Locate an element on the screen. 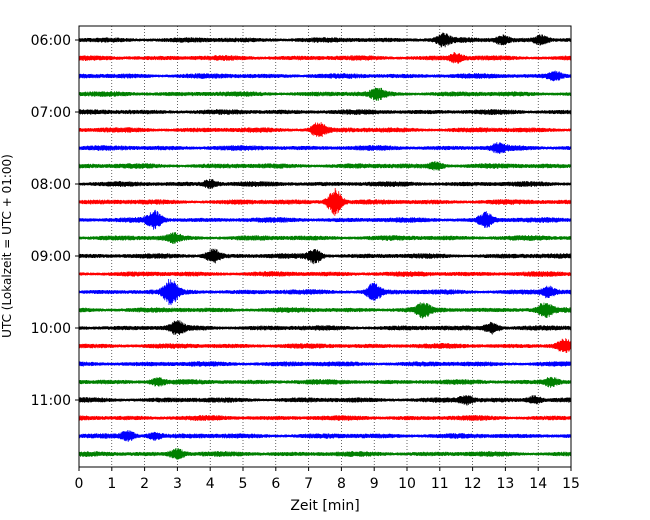  x-tick-label: 13 is located at coordinates (505, 484).